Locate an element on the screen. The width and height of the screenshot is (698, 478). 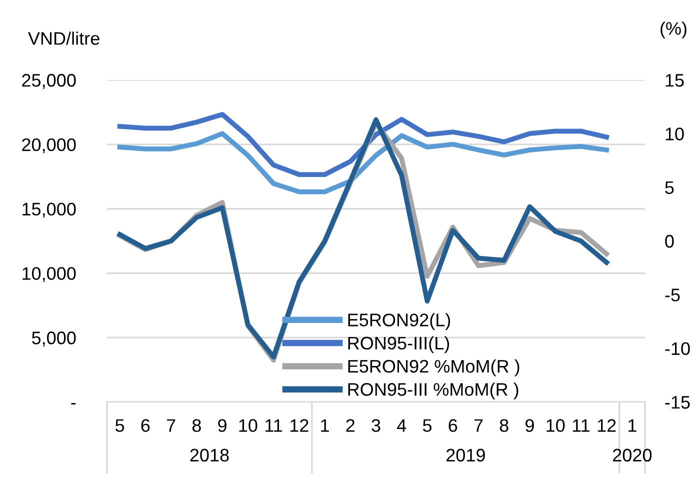
y-tick-label: 15,000 is located at coordinates (49, 210).